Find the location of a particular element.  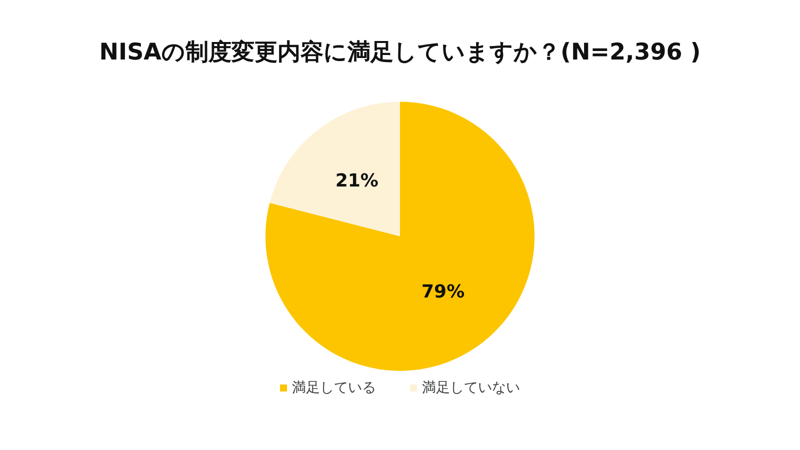

legend-label: 満足している is located at coordinates (334, 388).